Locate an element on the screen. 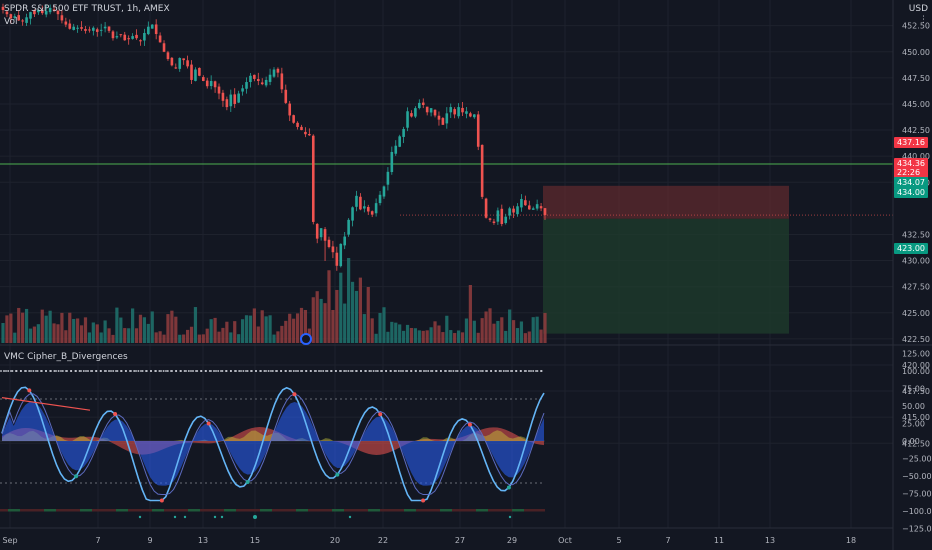 Image resolution: width=932 pixels, height=550 pixels. price-tick: 420.00 is located at coordinates (916, 365).